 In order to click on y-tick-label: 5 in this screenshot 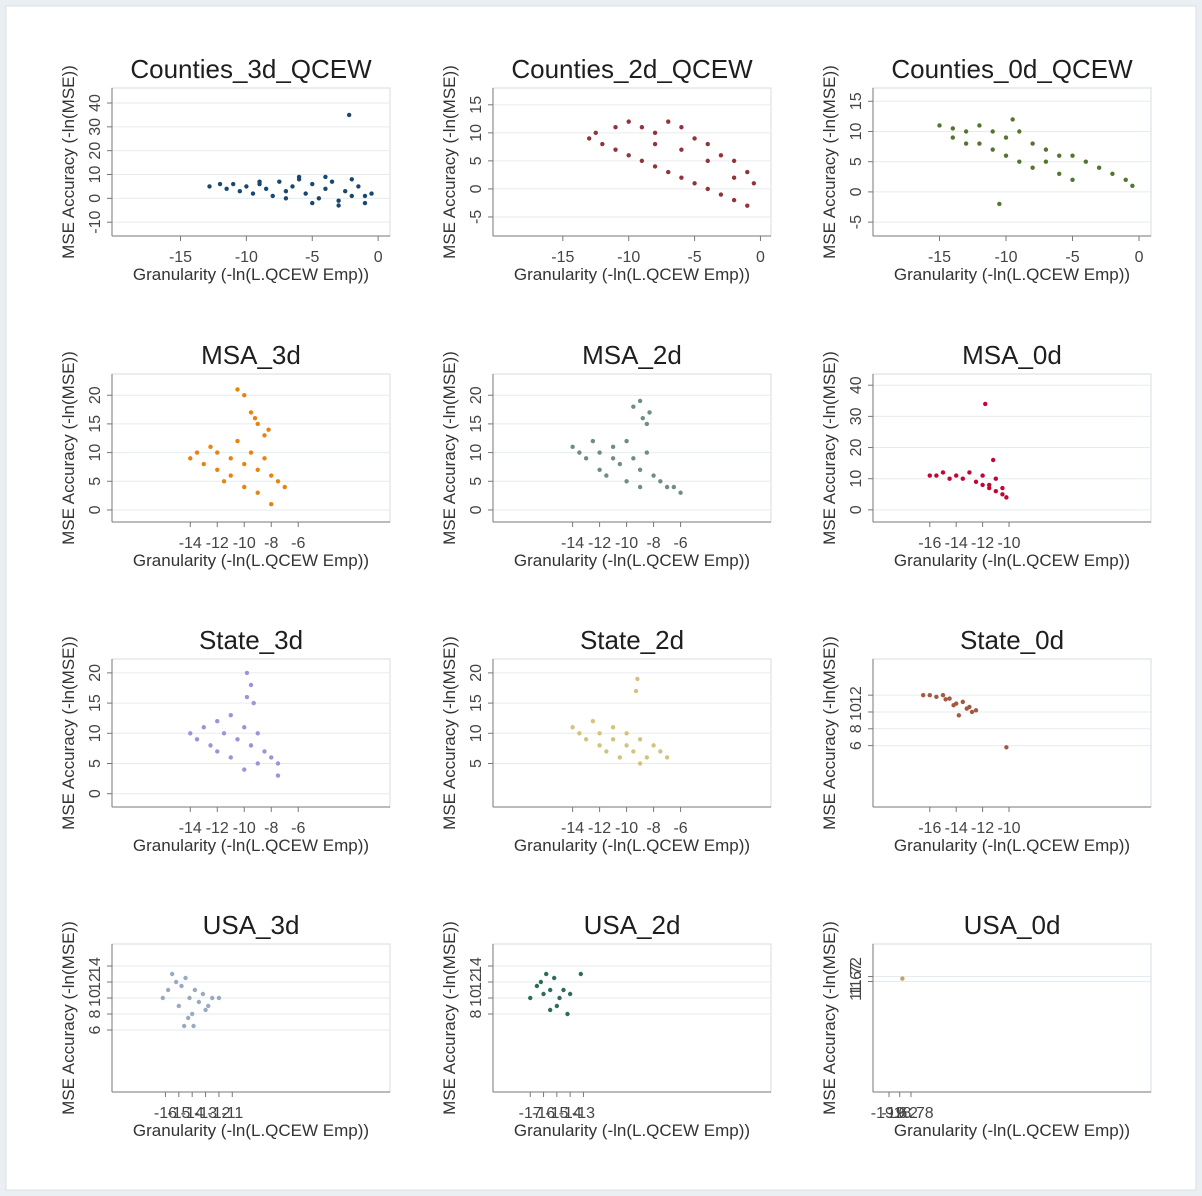, I will do `click(856, 161)`.